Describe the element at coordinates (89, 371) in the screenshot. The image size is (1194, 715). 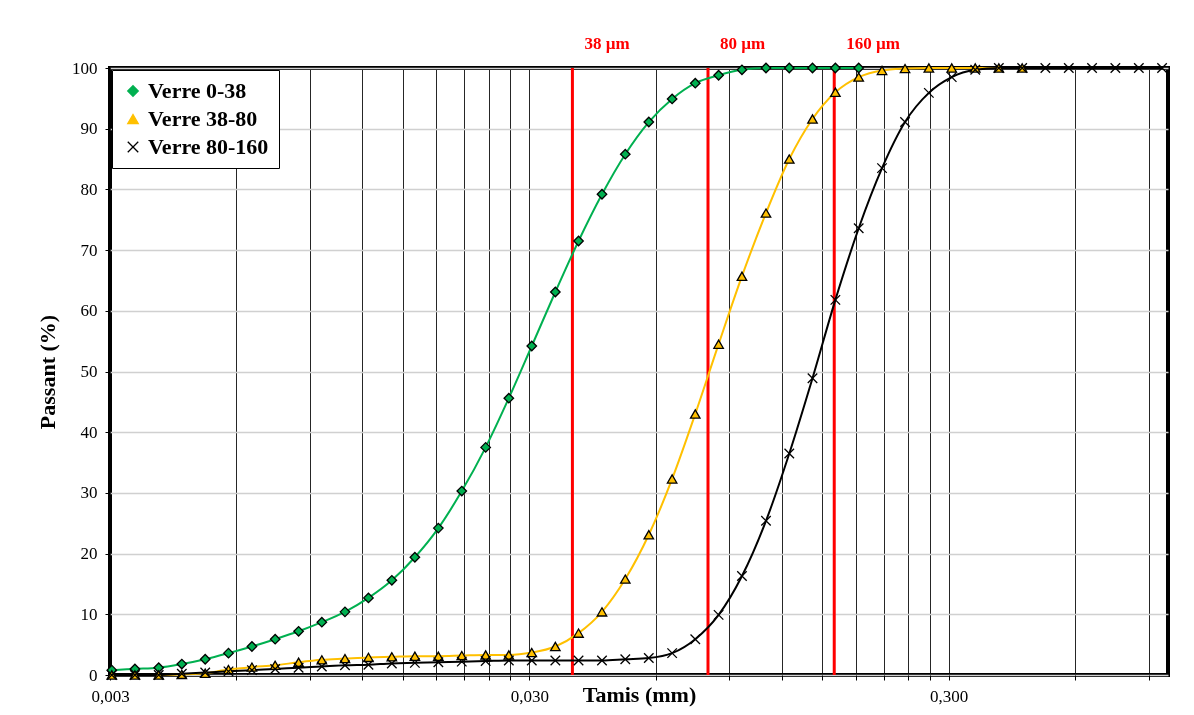
I see `y-tick-label: 50` at that location.